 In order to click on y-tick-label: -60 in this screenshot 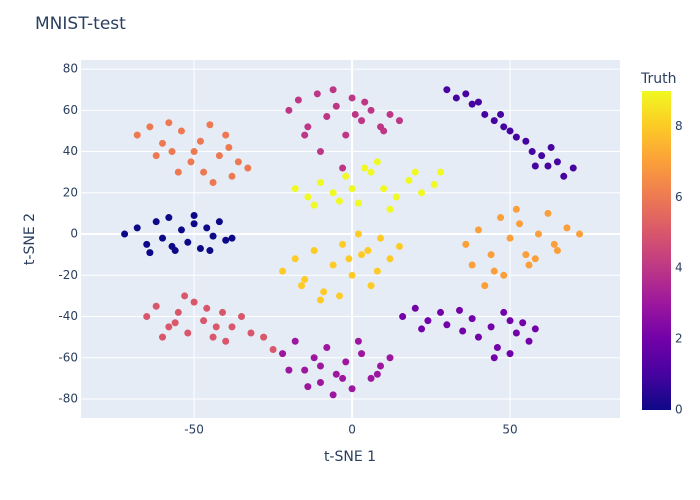, I will do `click(68, 357)`.